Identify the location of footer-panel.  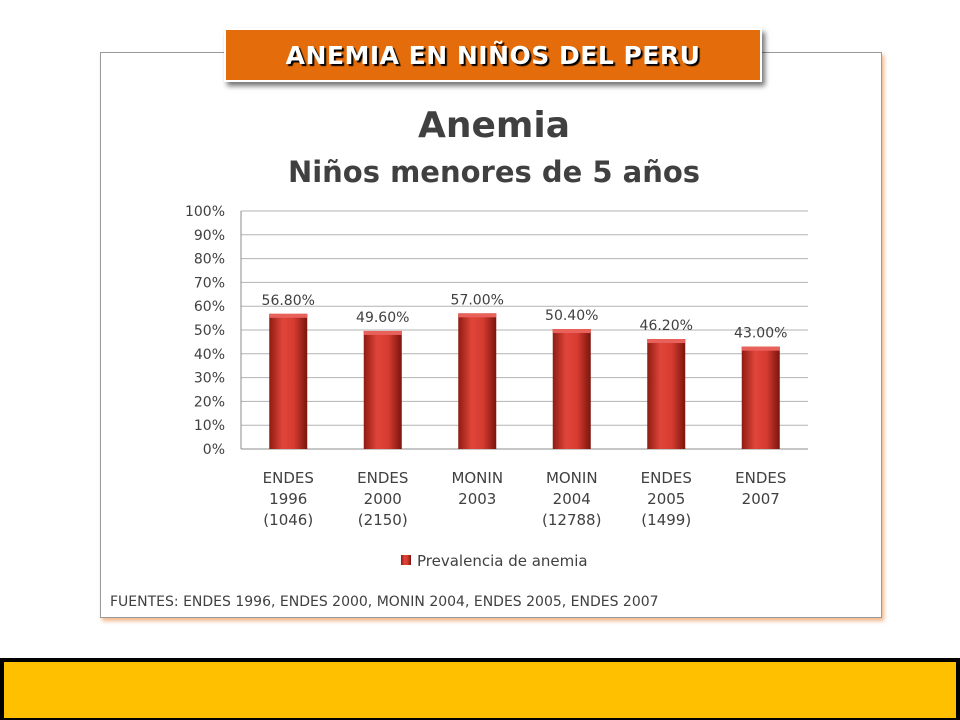
(480, 690).